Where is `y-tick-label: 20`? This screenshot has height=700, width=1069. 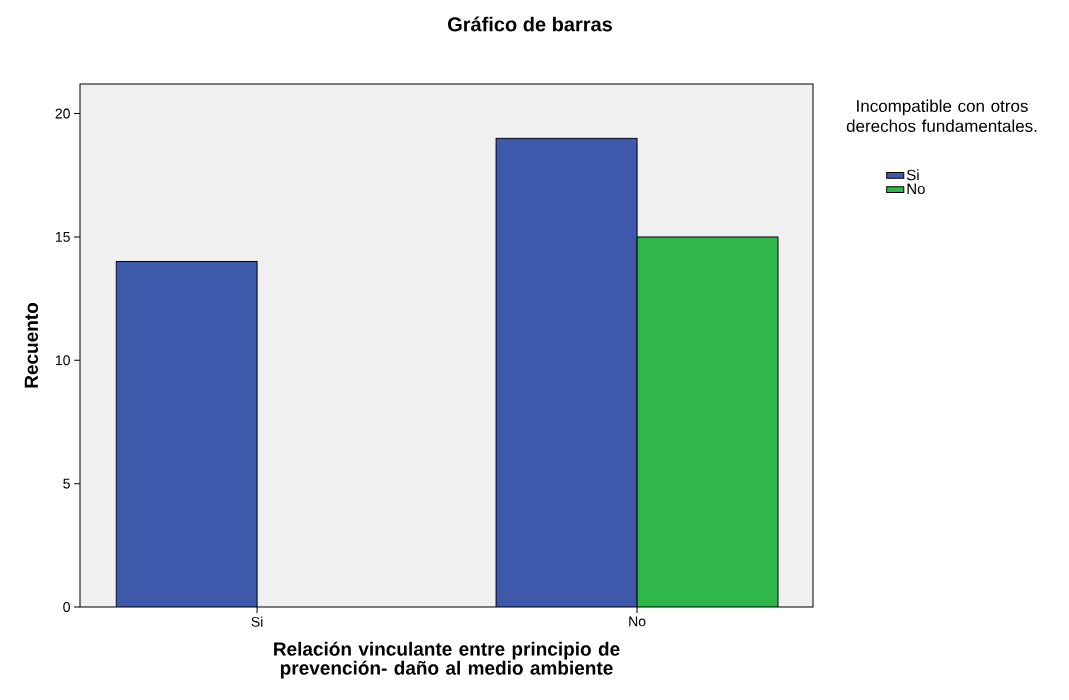
y-tick-label: 20 is located at coordinates (62, 113).